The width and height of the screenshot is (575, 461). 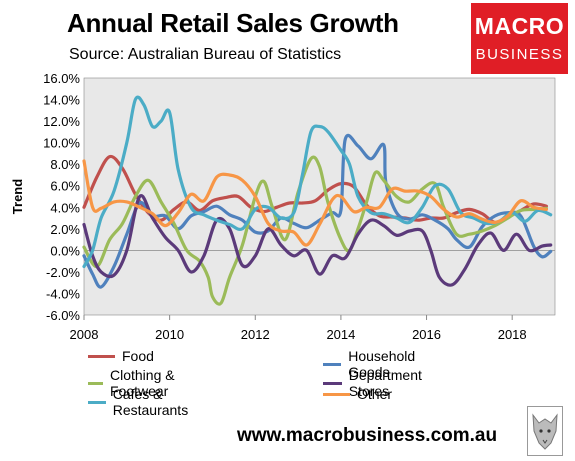 I want to click on chart-title: Annual Retail Sales Growth, so click(x=233, y=23).